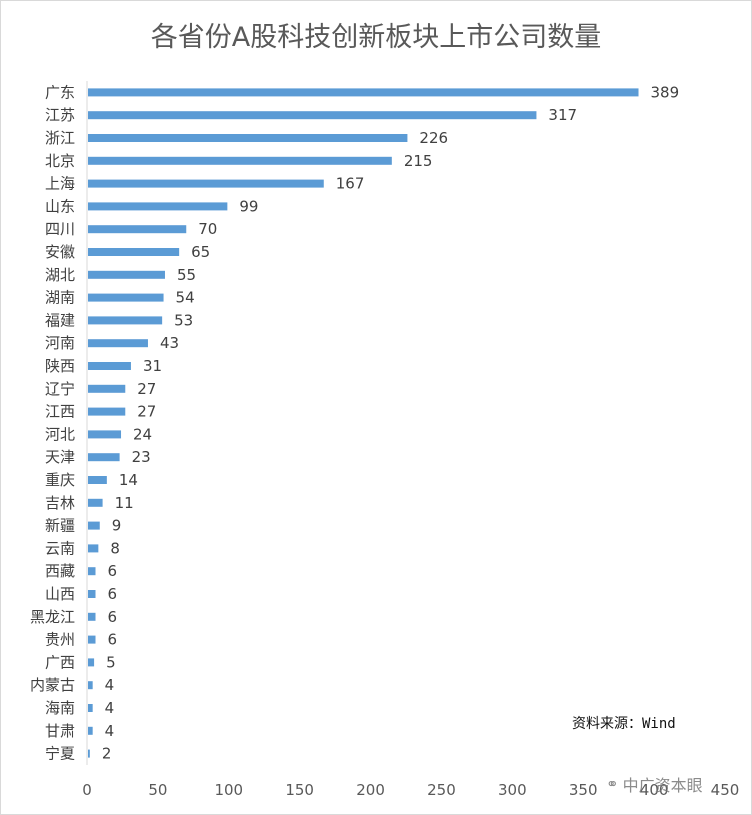 The height and width of the screenshot is (815, 752). Describe the element at coordinates (60, 298) in the screenshot. I see `category-label-10: 湖南` at that location.